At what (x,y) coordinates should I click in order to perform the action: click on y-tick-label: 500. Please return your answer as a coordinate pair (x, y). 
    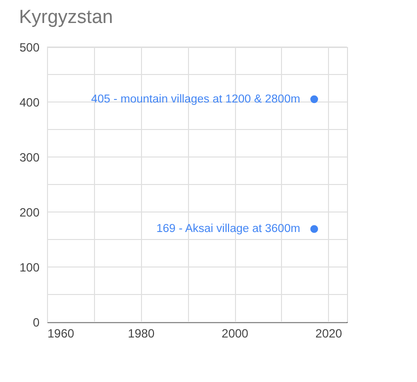
    Looking at the image, I should click on (29, 47).